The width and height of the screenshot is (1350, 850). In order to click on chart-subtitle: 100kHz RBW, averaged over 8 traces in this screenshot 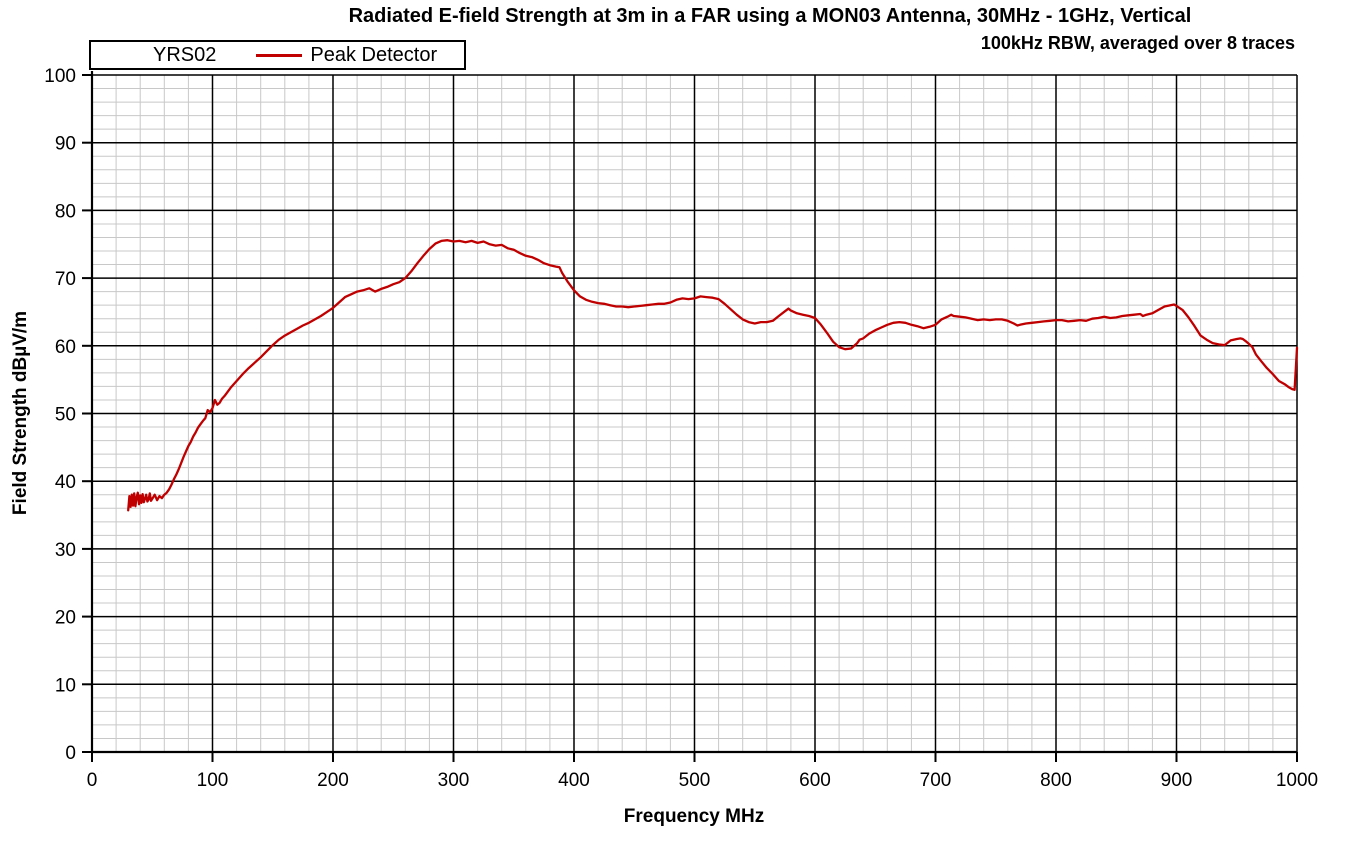, I will do `click(1137, 43)`.